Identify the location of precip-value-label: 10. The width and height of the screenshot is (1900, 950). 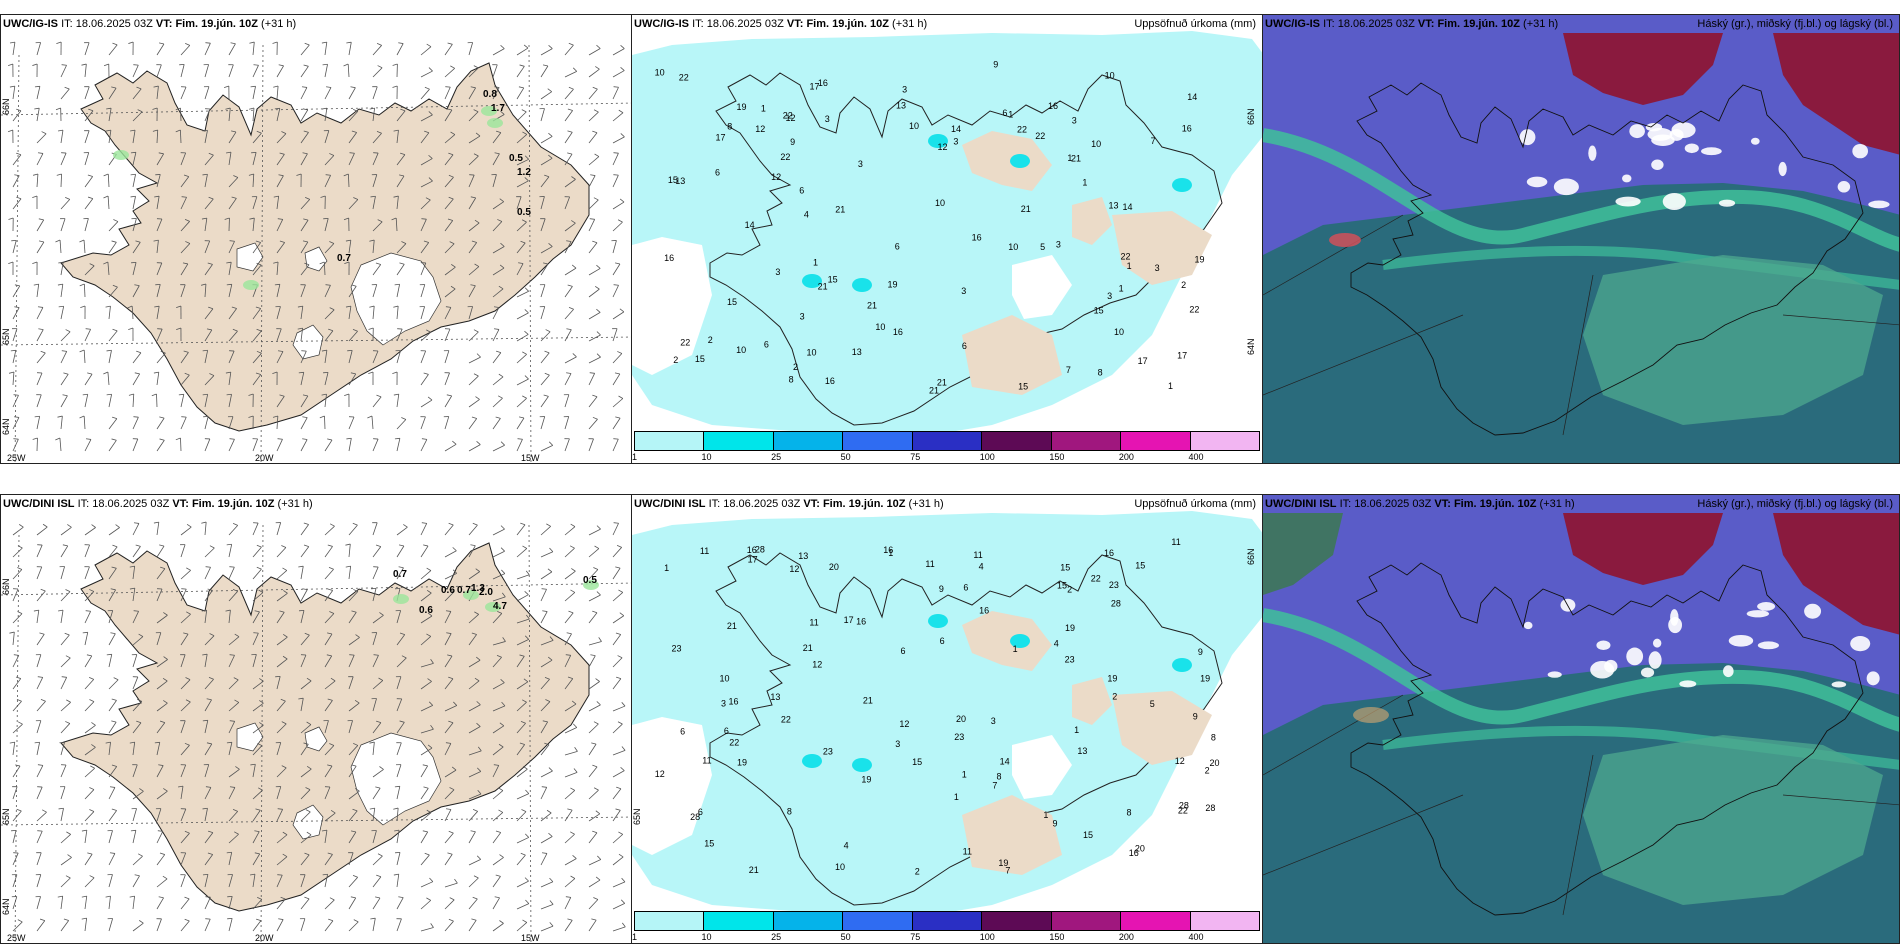
(1013, 247).